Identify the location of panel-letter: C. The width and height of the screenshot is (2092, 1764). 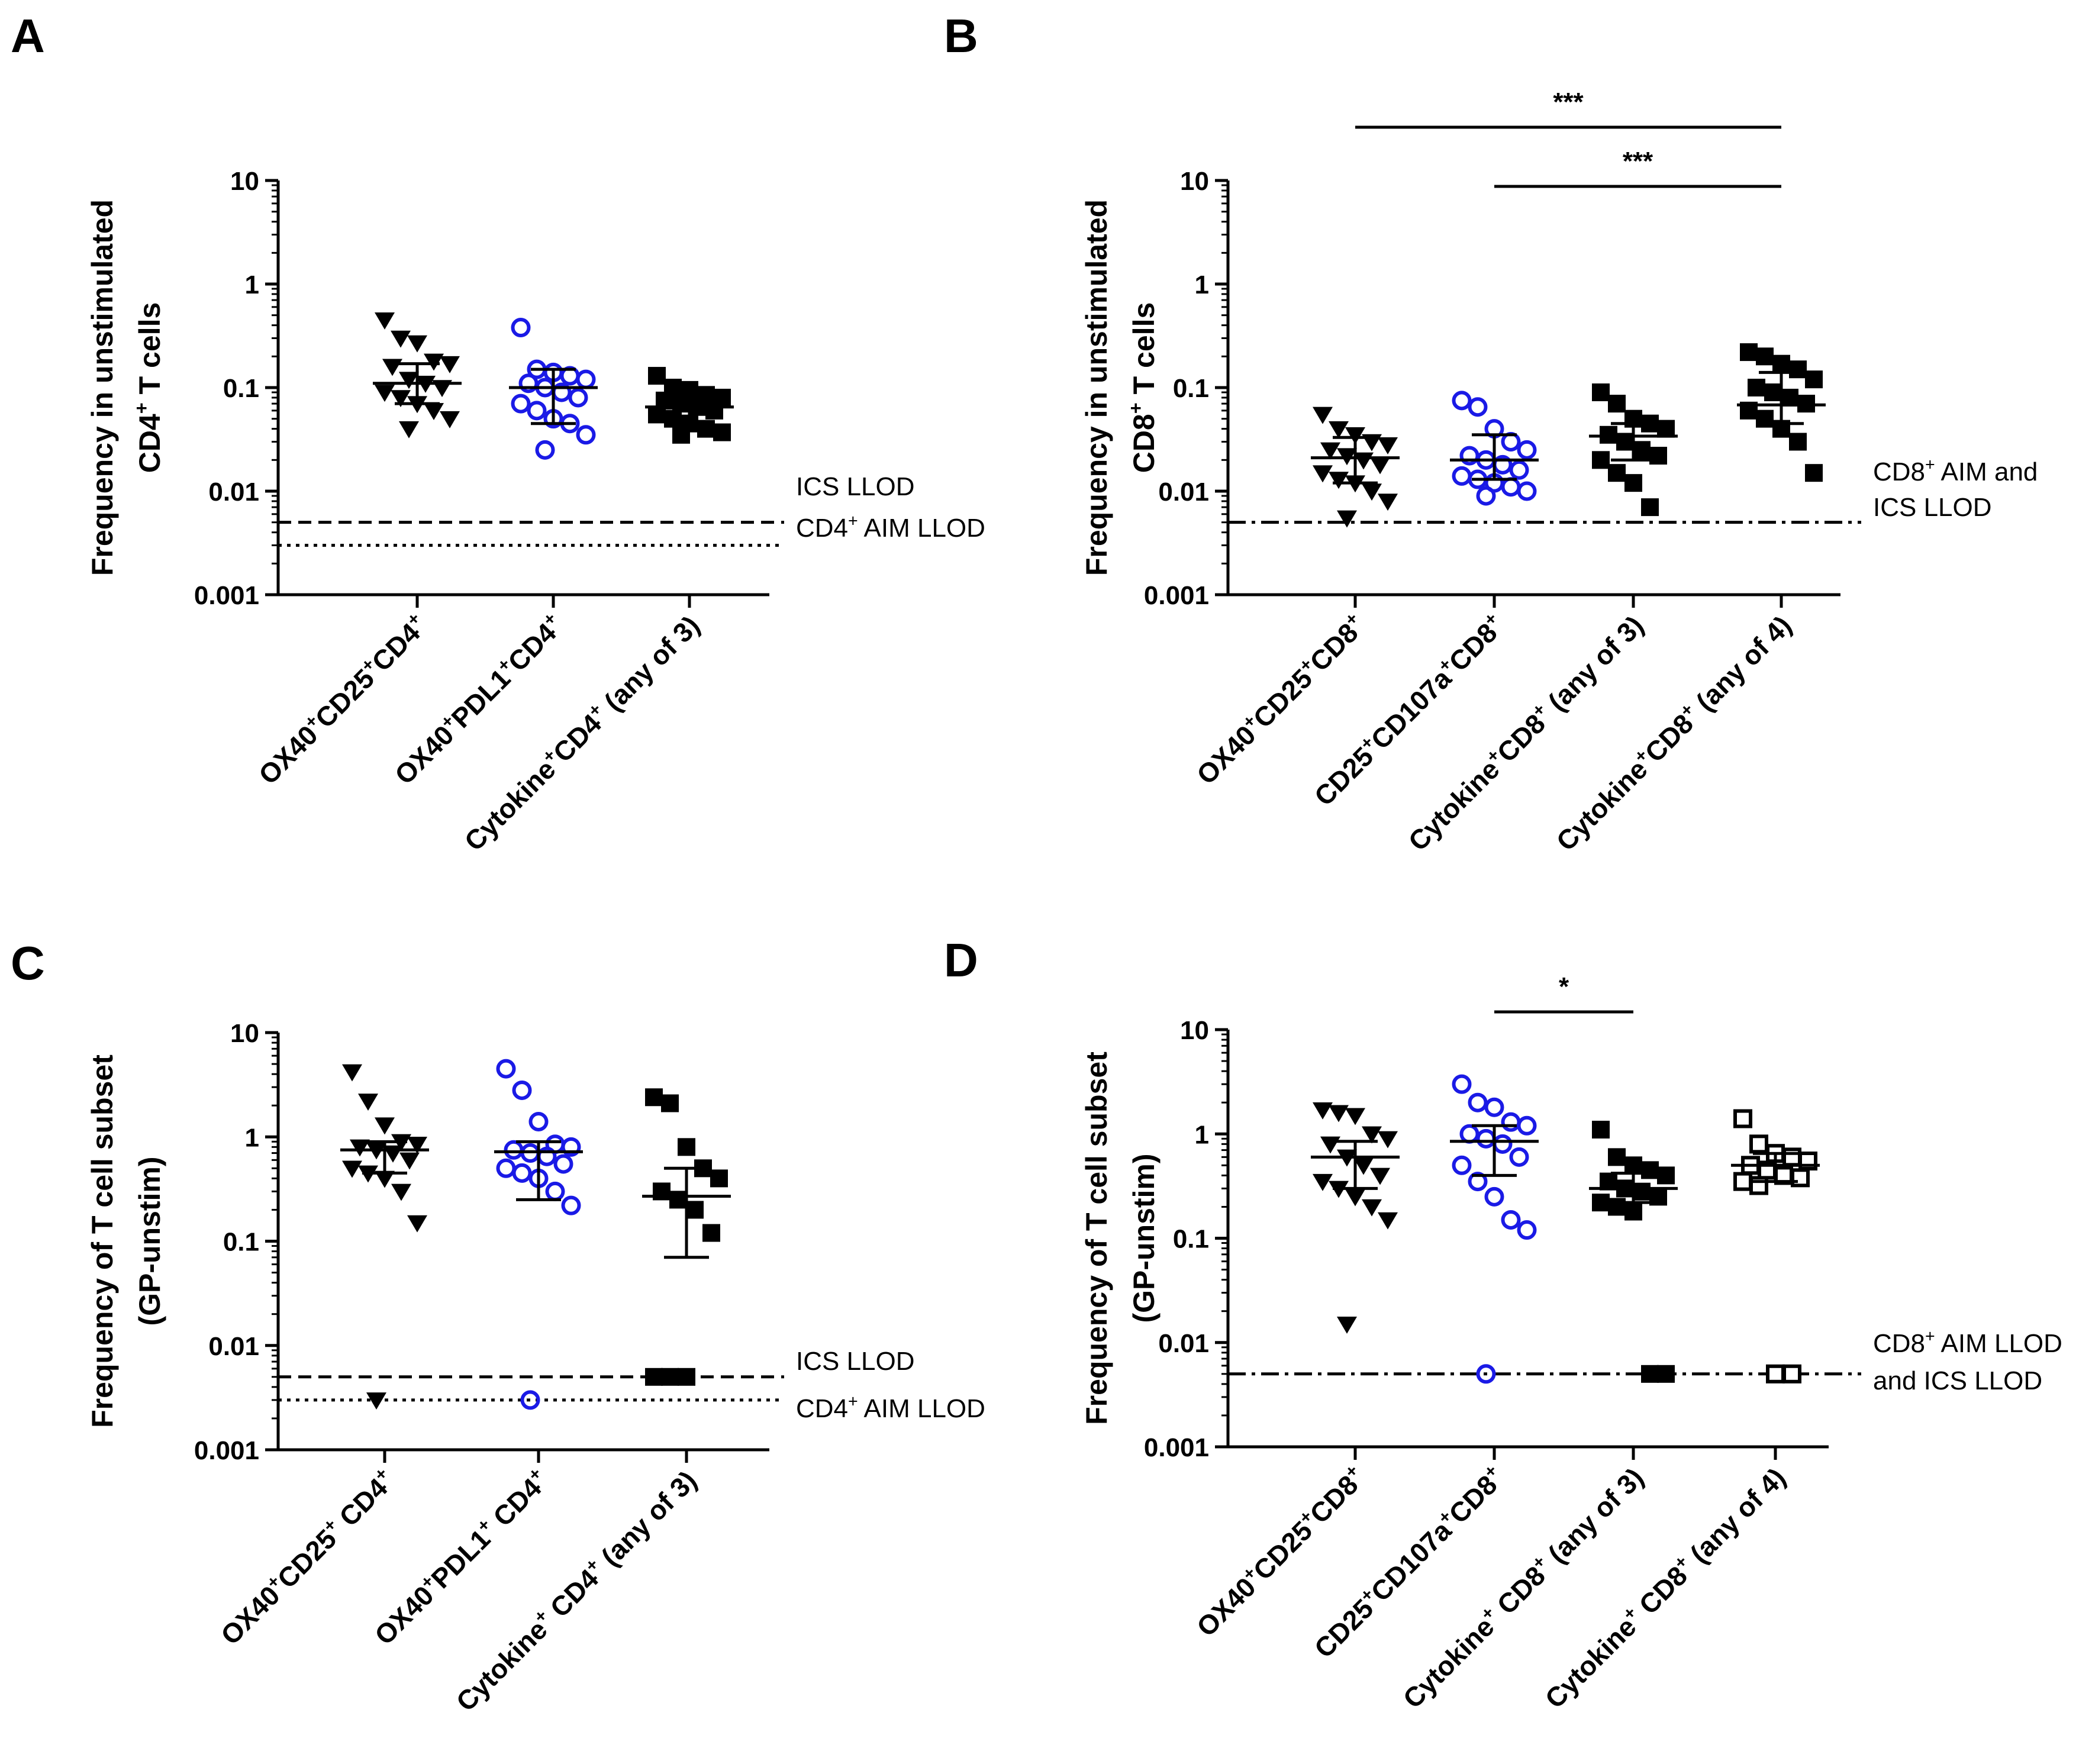
(28, 963).